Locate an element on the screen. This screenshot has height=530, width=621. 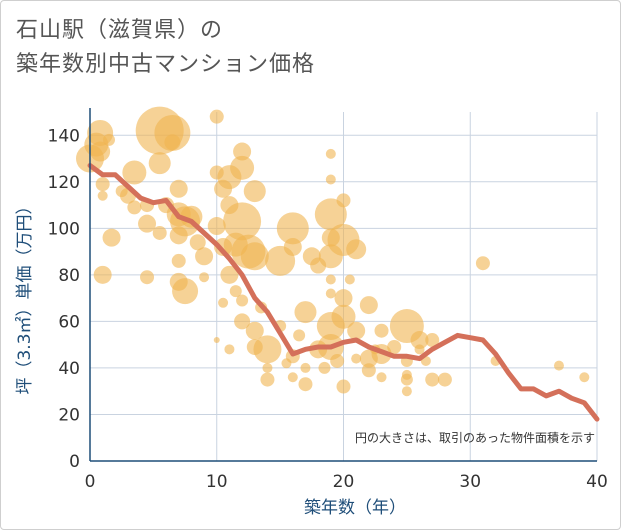
y-tick-label: 40 is located at coordinates (69, 369).